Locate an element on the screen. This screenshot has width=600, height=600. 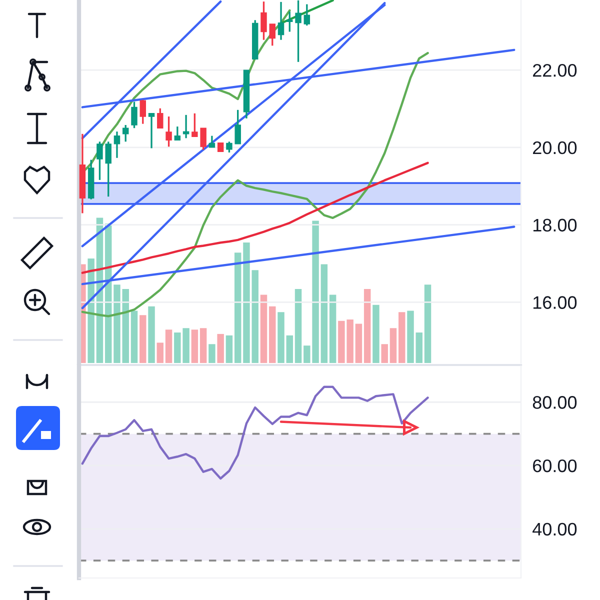
y-tick-label: 18.00 is located at coordinates (555, 225).